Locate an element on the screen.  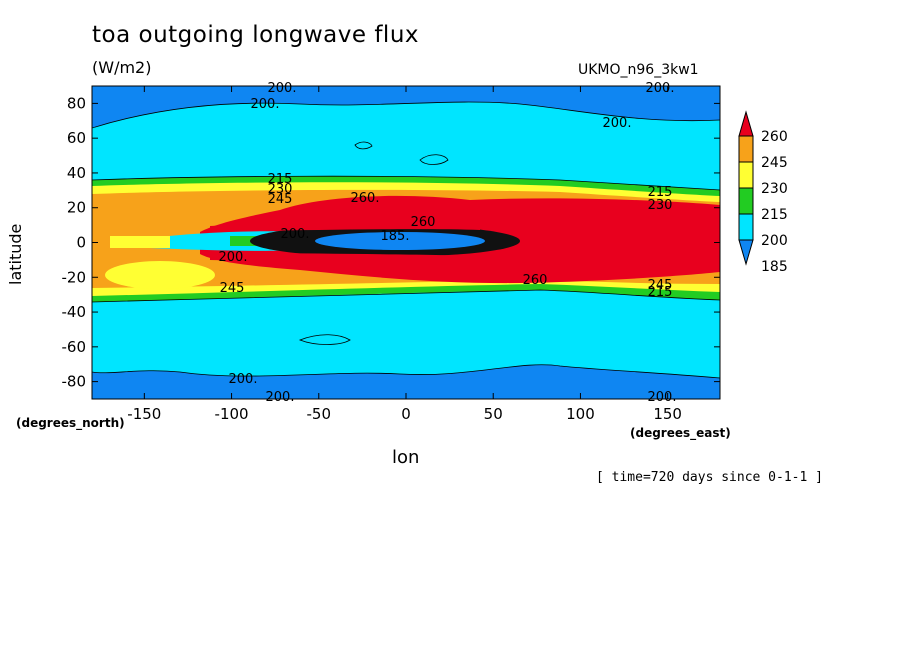
y-tick-label: 0 is located at coordinates (81, 243).